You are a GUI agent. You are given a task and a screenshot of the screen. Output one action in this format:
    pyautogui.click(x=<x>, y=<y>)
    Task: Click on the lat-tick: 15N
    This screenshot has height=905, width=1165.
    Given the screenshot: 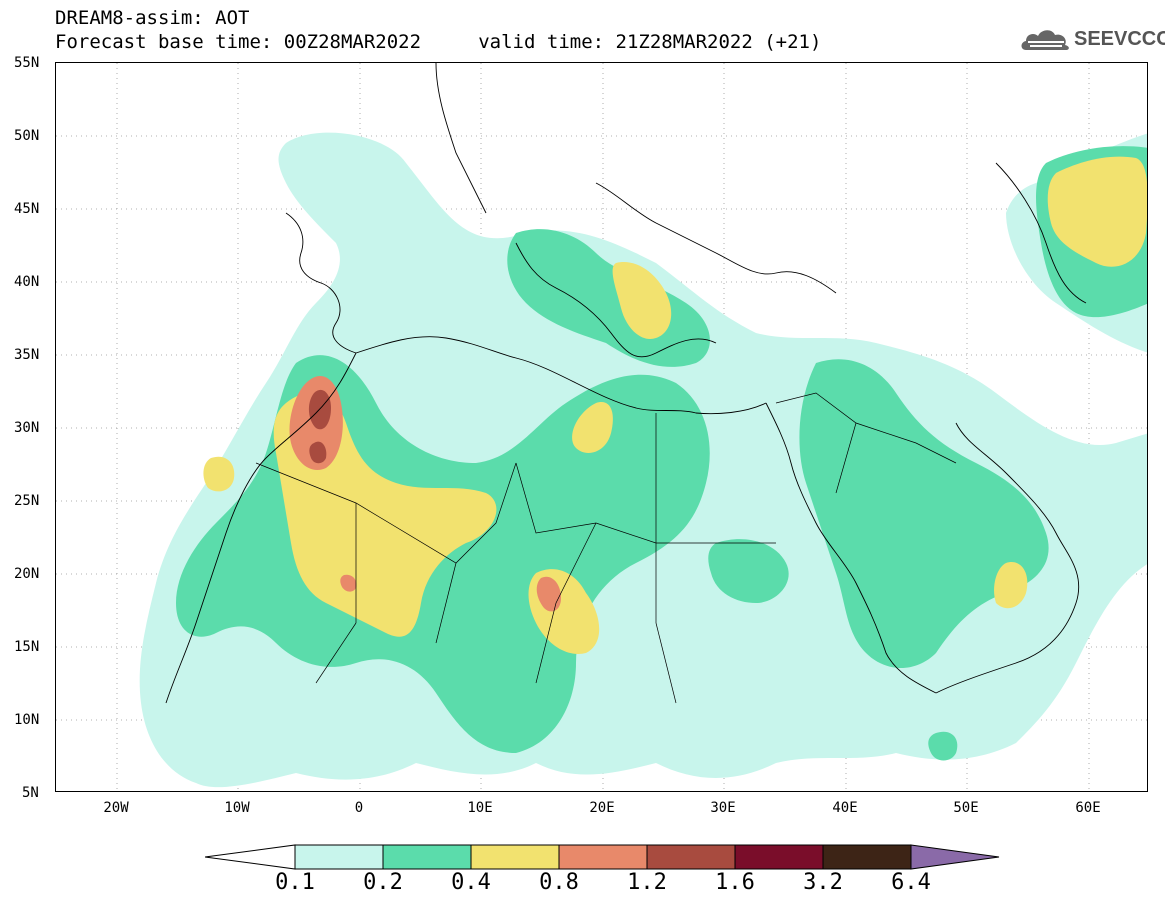 What is the action you would take?
    pyautogui.click(x=27, y=647)
    